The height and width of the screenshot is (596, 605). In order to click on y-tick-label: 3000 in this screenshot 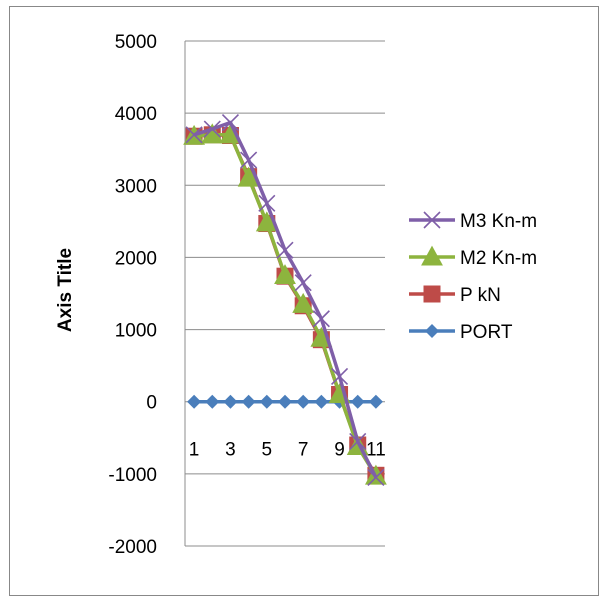, I will do `click(136, 186)`.